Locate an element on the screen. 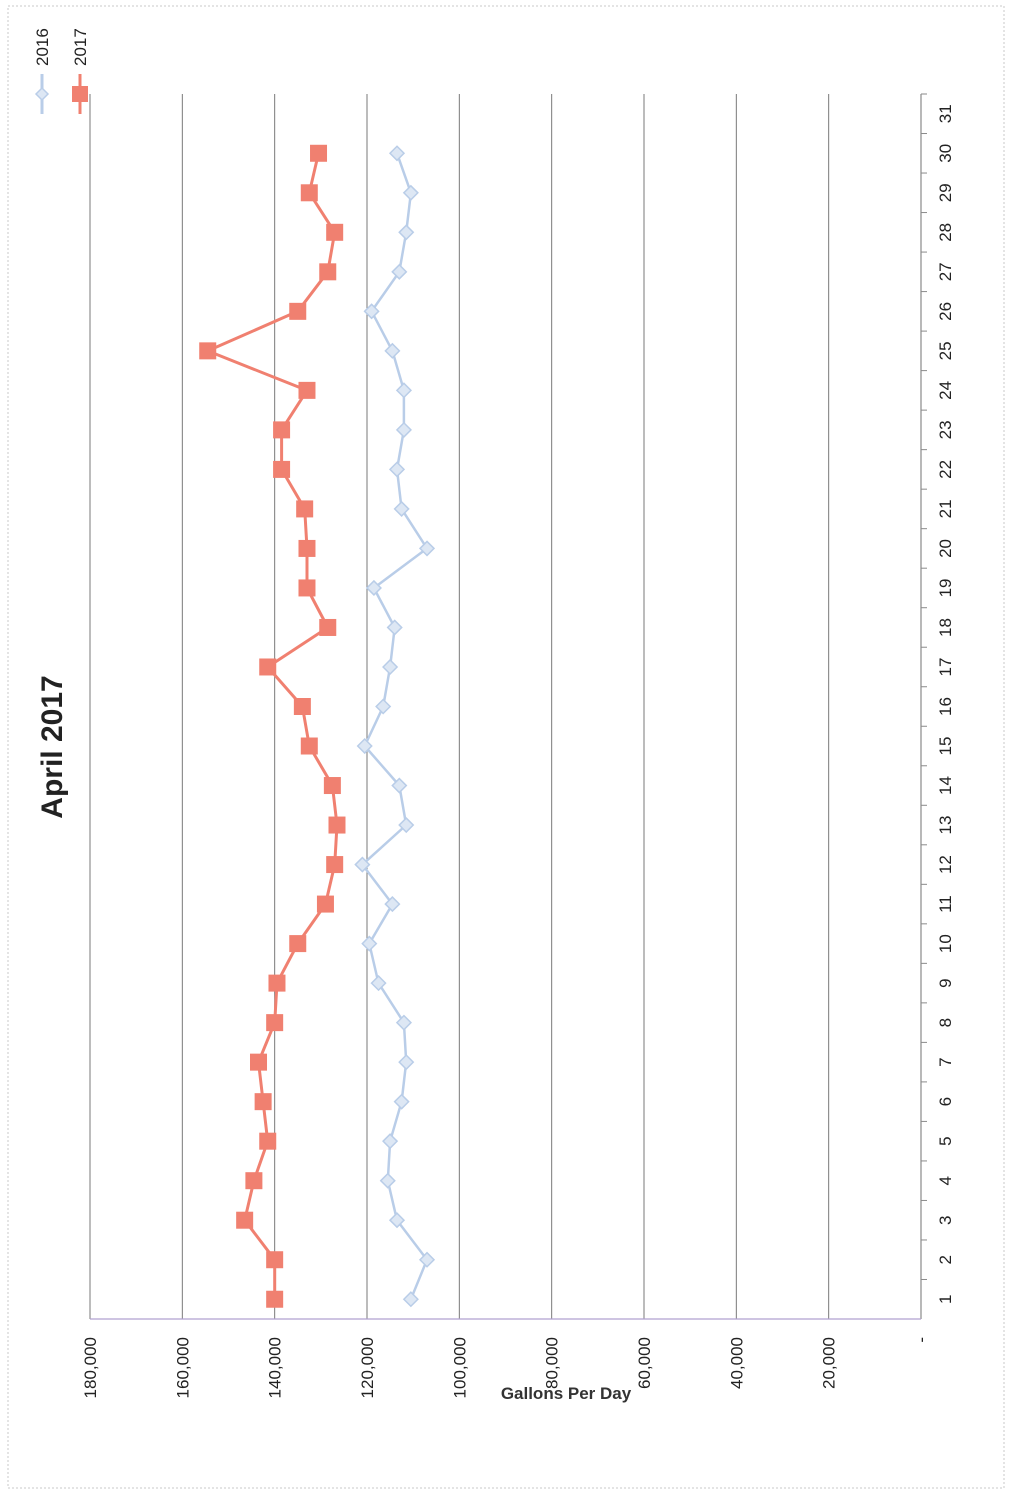  y-tick-label: 40,000 is located at coordinates (736, 1363).